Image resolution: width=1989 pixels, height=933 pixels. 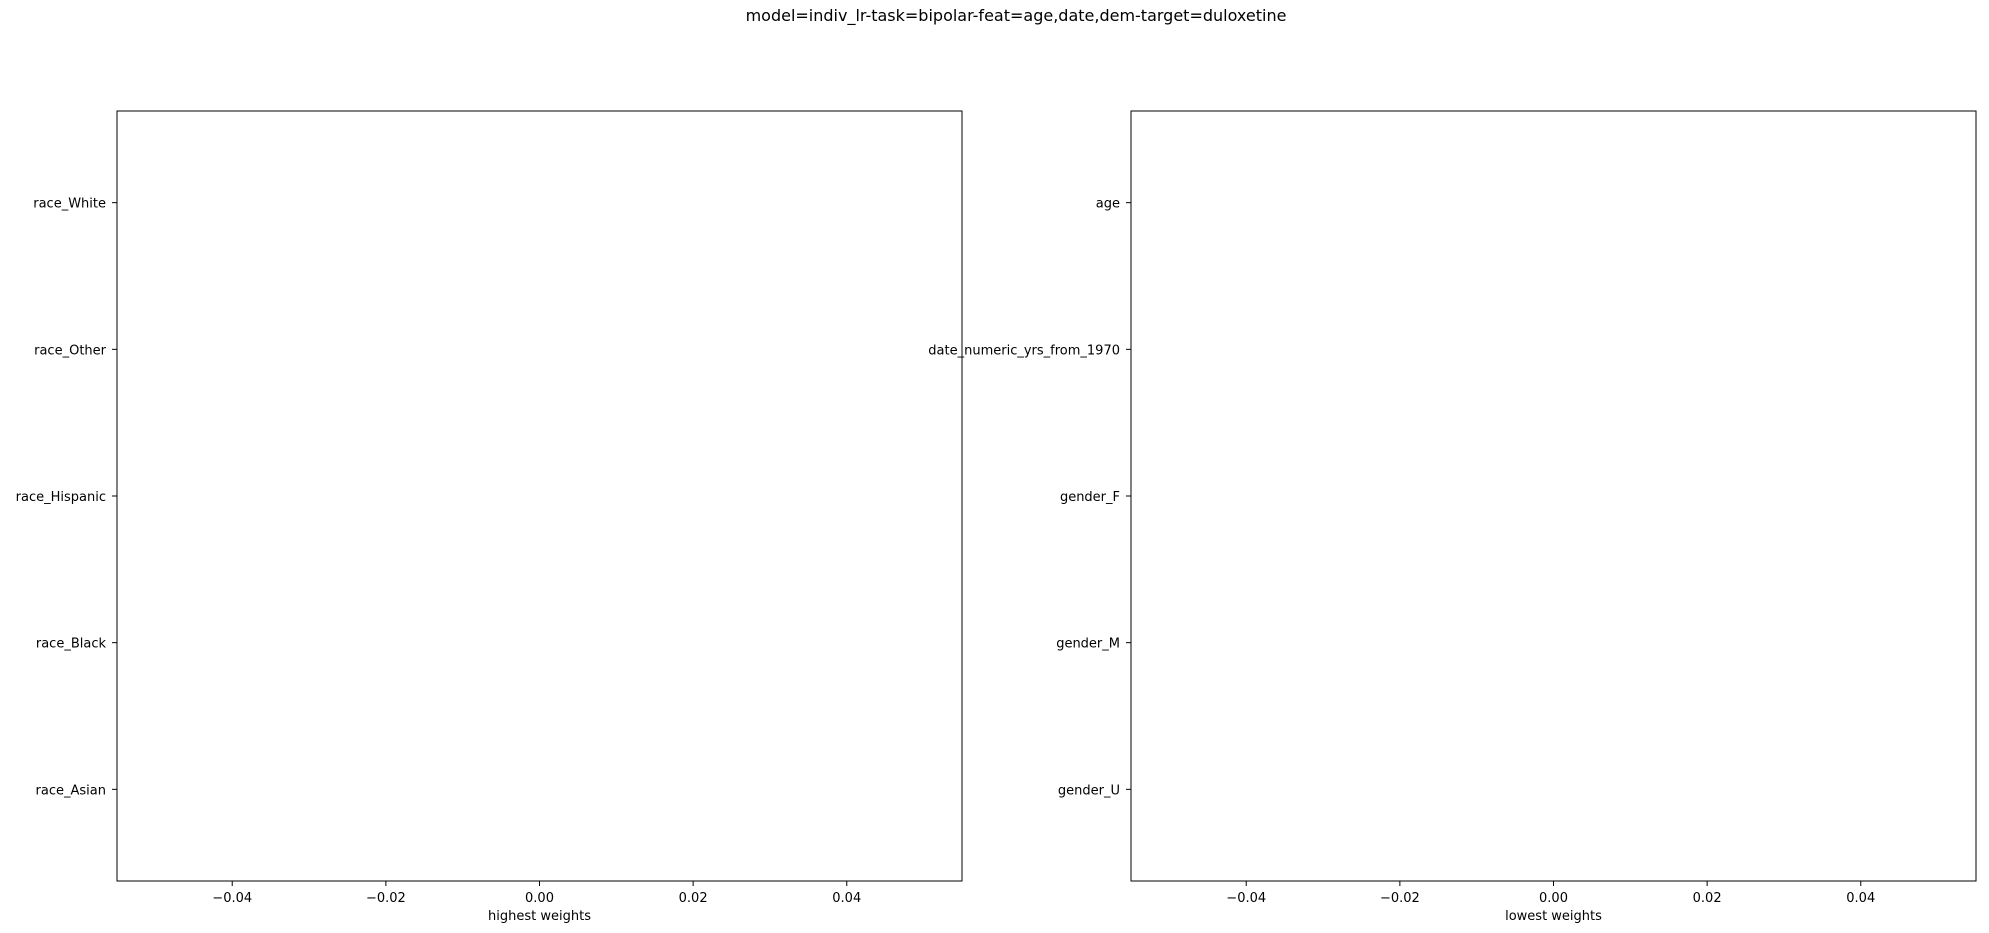 I want to click on y-tick-label: date_numeric_yrs_from_1970, so click(x=1024, y=350).